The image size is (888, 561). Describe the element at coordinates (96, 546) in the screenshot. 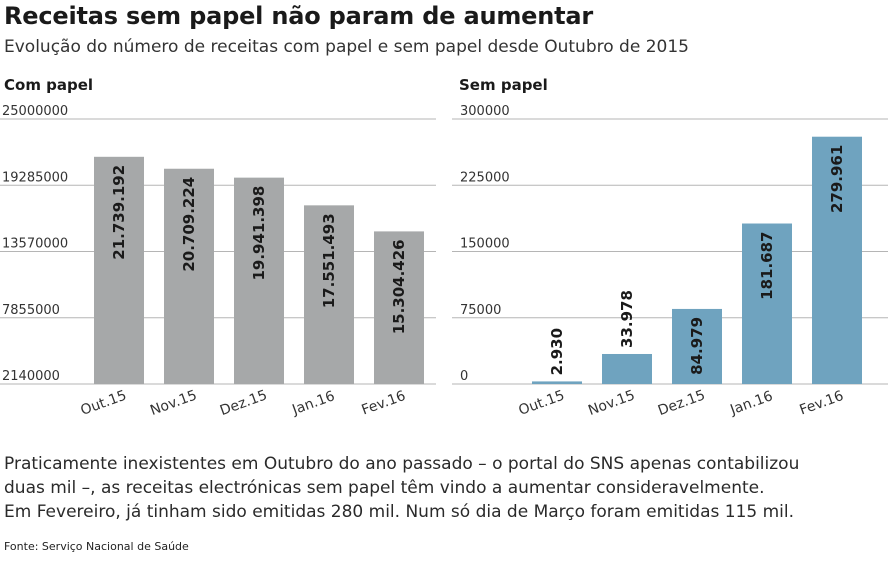

I see `source-note: Fonte: Serviço Nacional de Saúde` at that location.